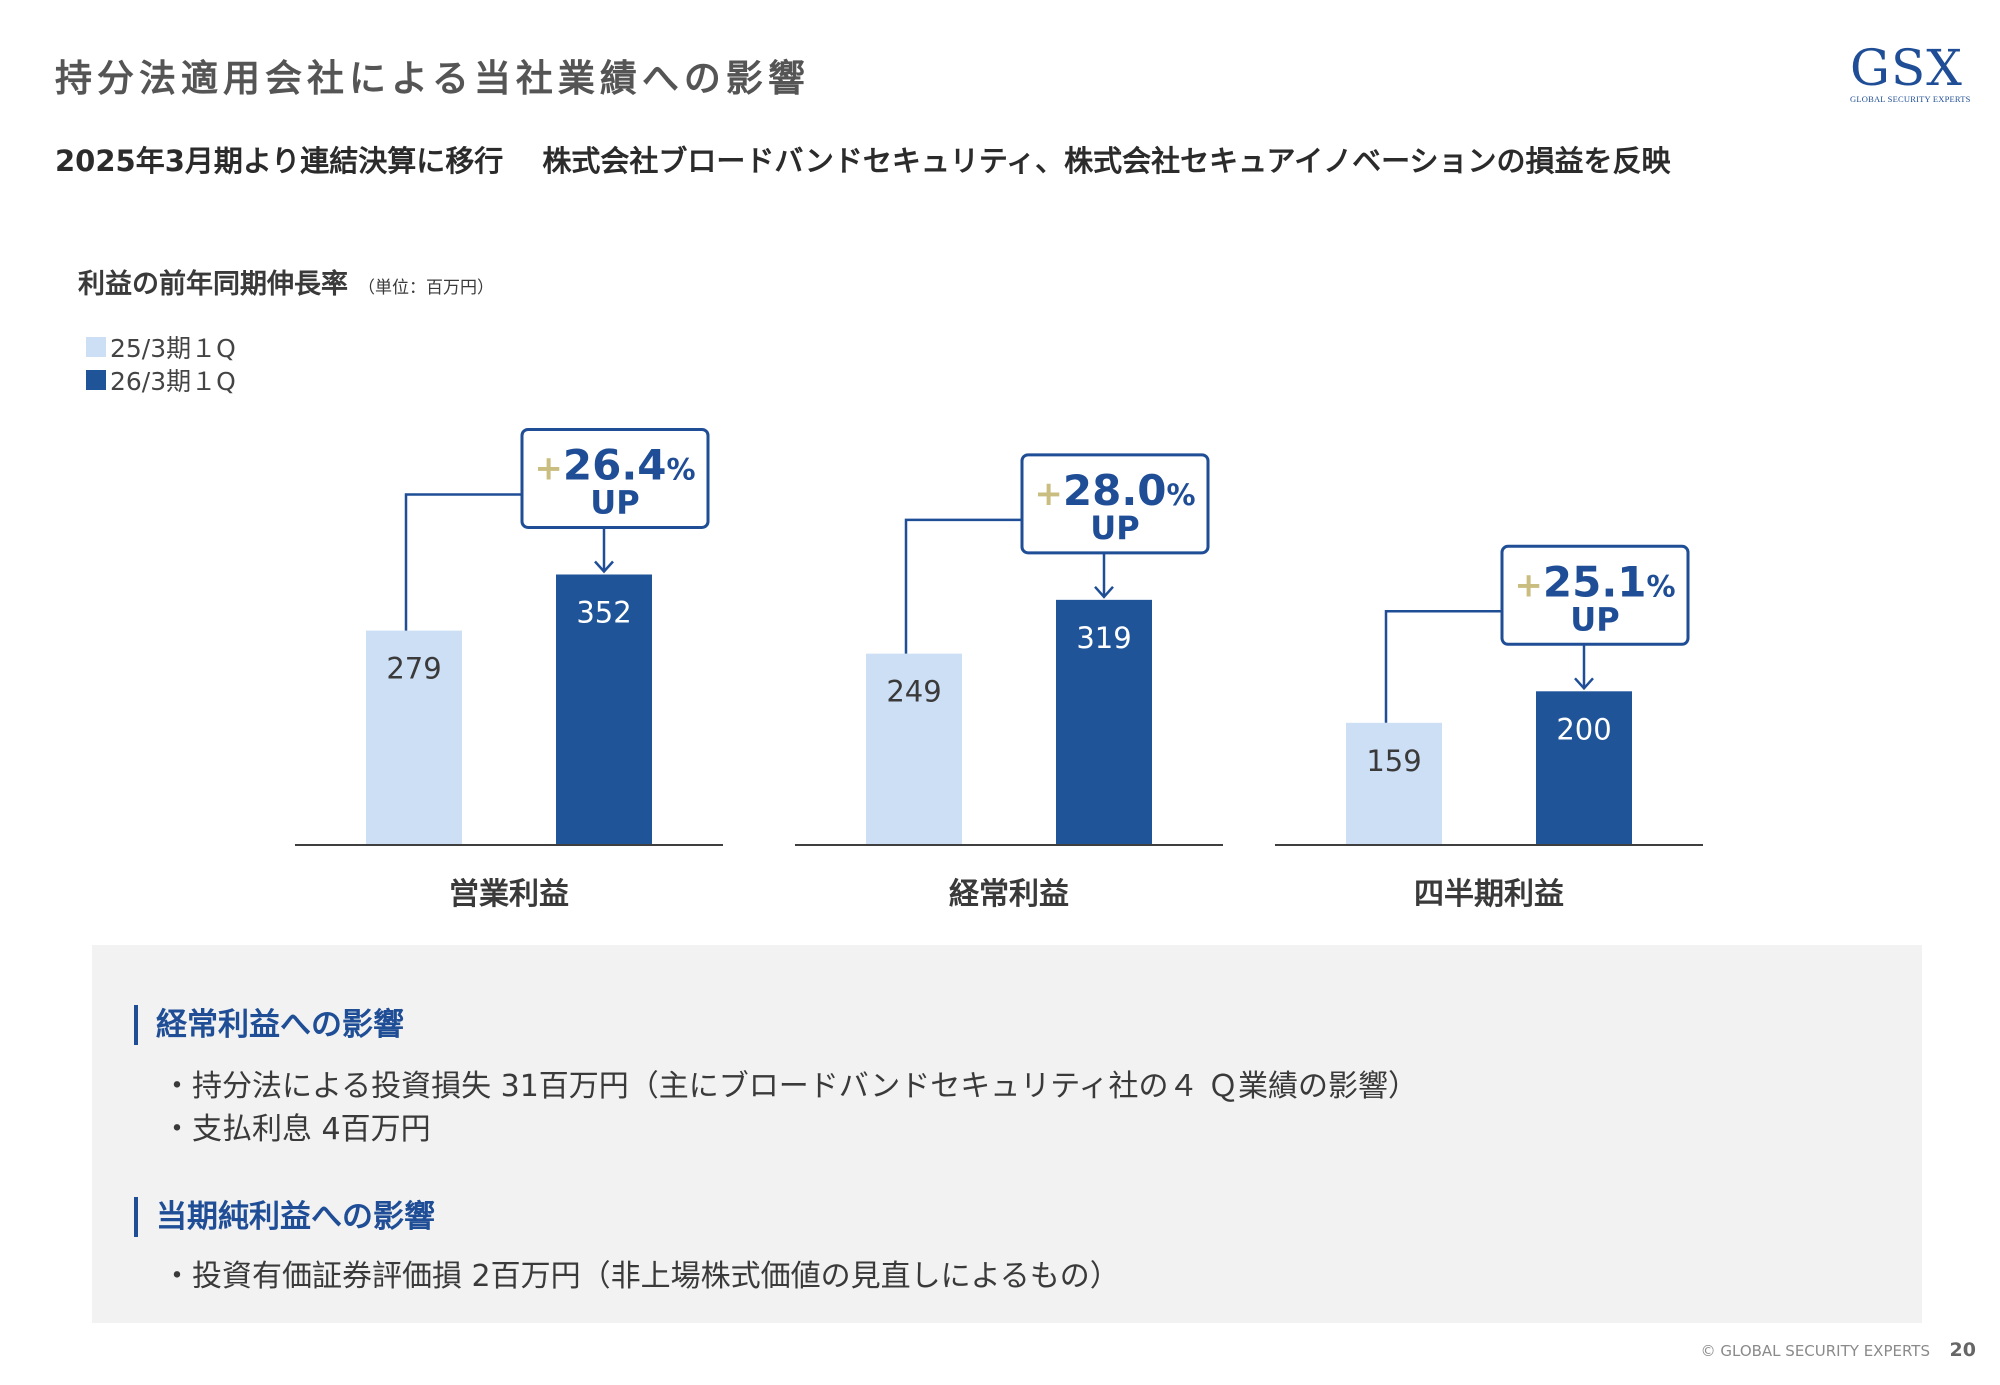 The image size is (2000, 1385). Describe the element at coordinates (1114, 490) in the screenshot. I see `growth-percent: +28.0%` at that location.